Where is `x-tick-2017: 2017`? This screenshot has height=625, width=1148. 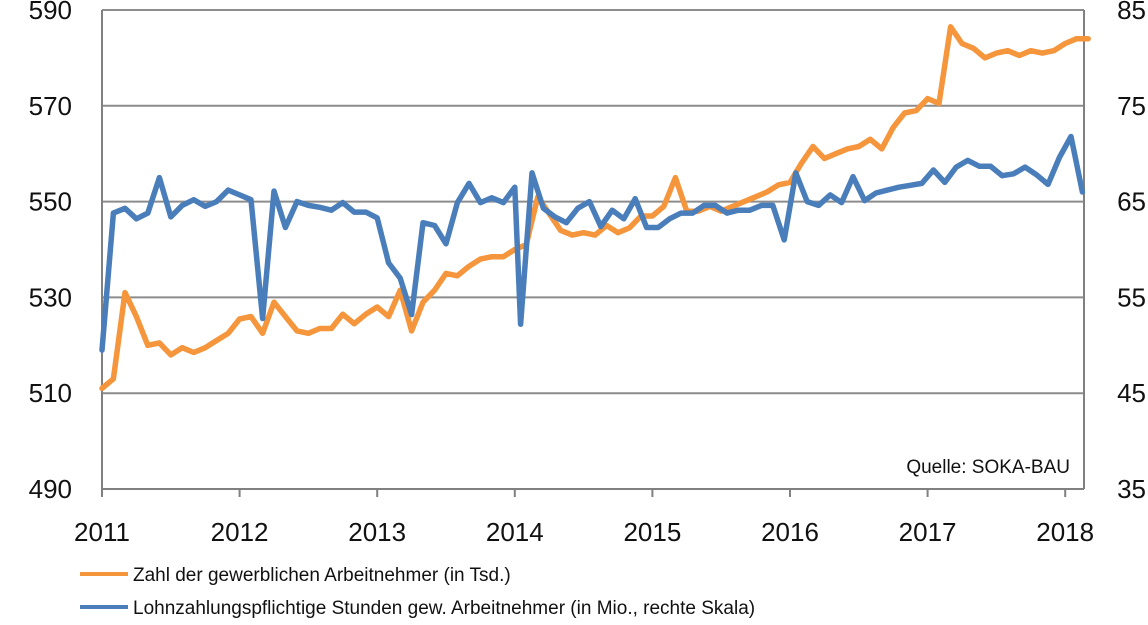
x-tick-2017: 2017 is located at coordinates (928, 532).